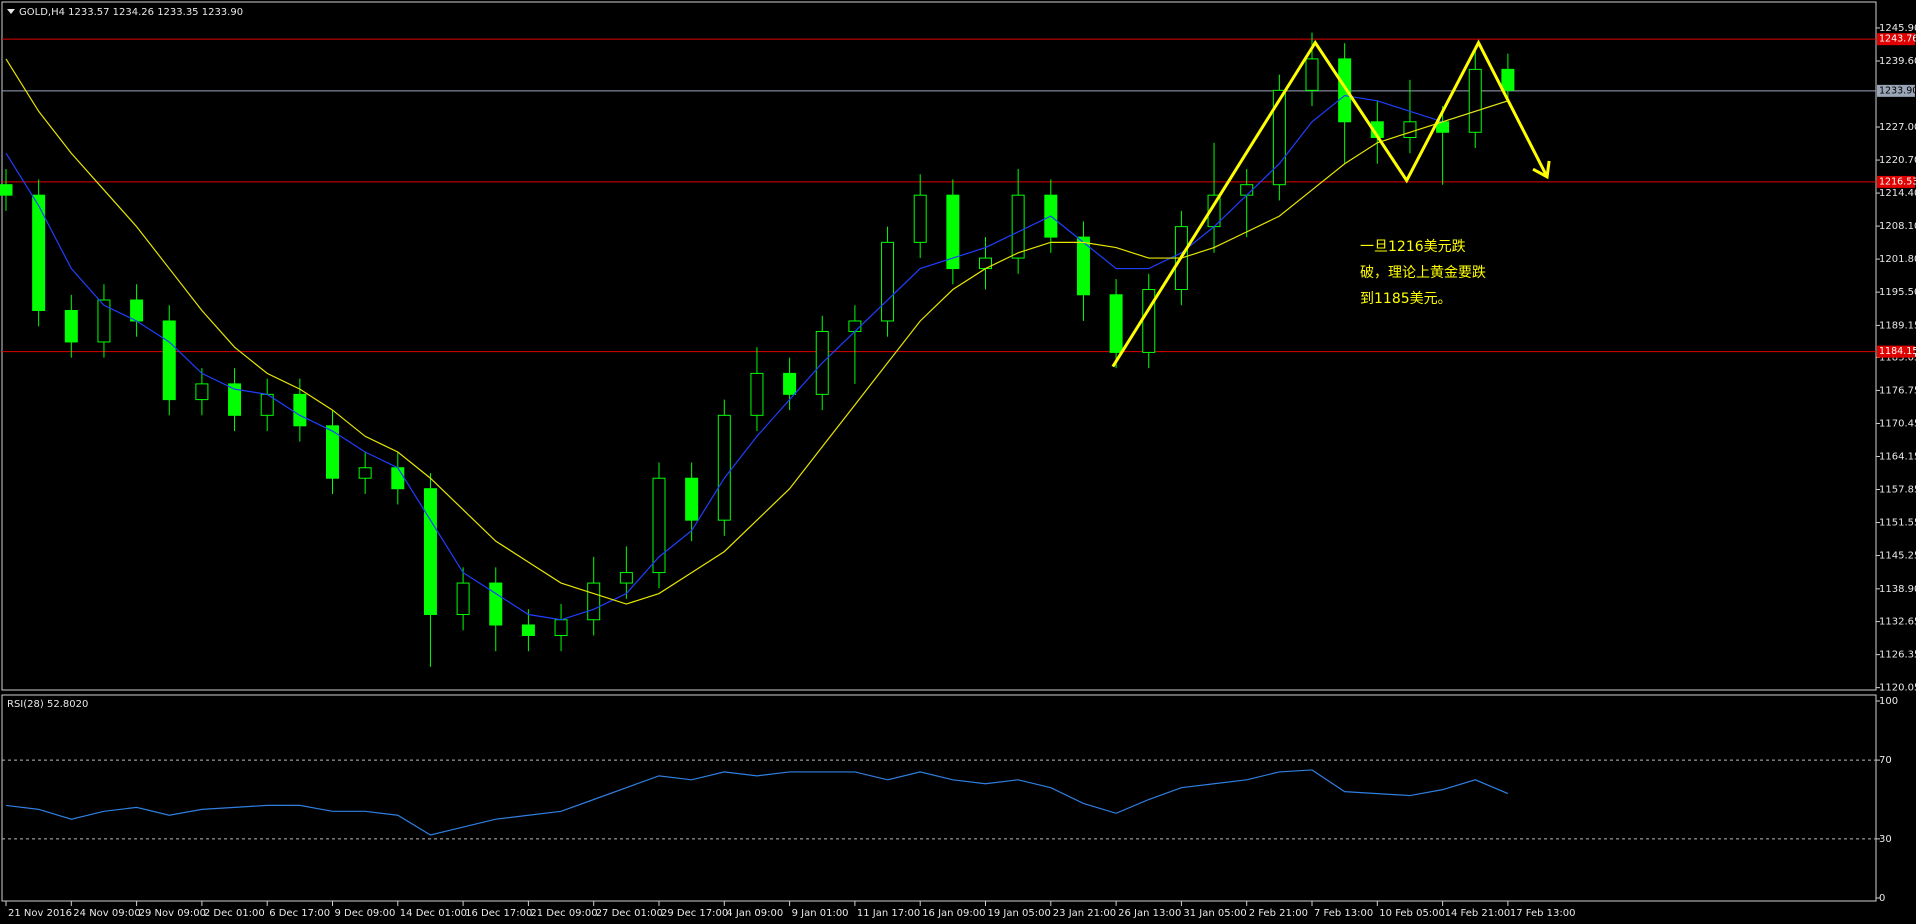 This screenshot has height=924, width=1916. I want to click on y-tick-label: 30, so click(1885, 839).